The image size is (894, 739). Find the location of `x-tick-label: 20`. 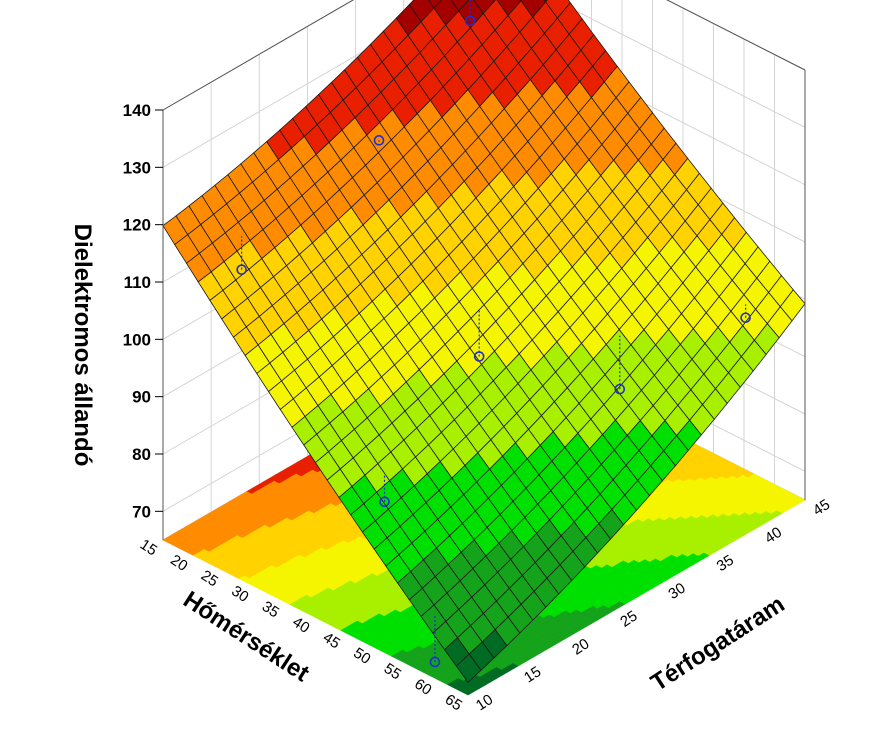

x-tick-label: 20 is located at coordinates (178, 563).